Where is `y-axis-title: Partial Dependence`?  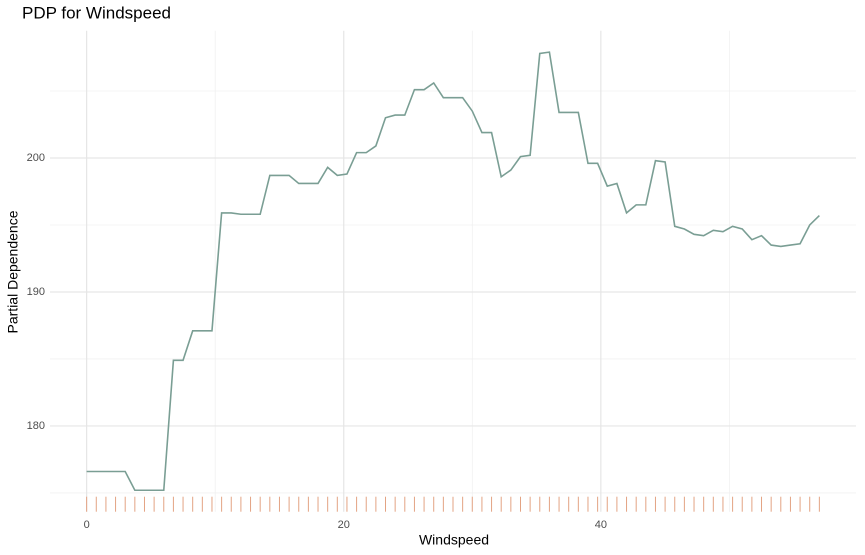
y-axis-title: Partial Dependence is located at coordinates (13, 271).